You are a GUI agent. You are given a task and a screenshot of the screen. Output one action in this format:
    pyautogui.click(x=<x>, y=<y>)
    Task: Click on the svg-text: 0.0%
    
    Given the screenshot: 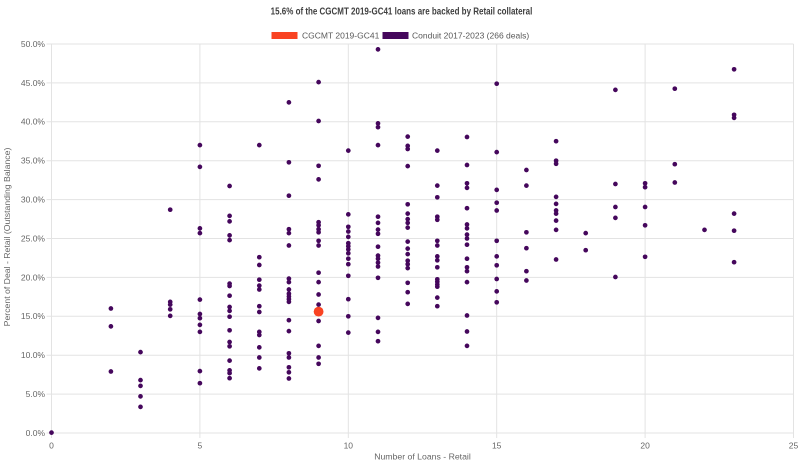 What is the action you would take?
    pyautogui.click(x=36, y=433)
    